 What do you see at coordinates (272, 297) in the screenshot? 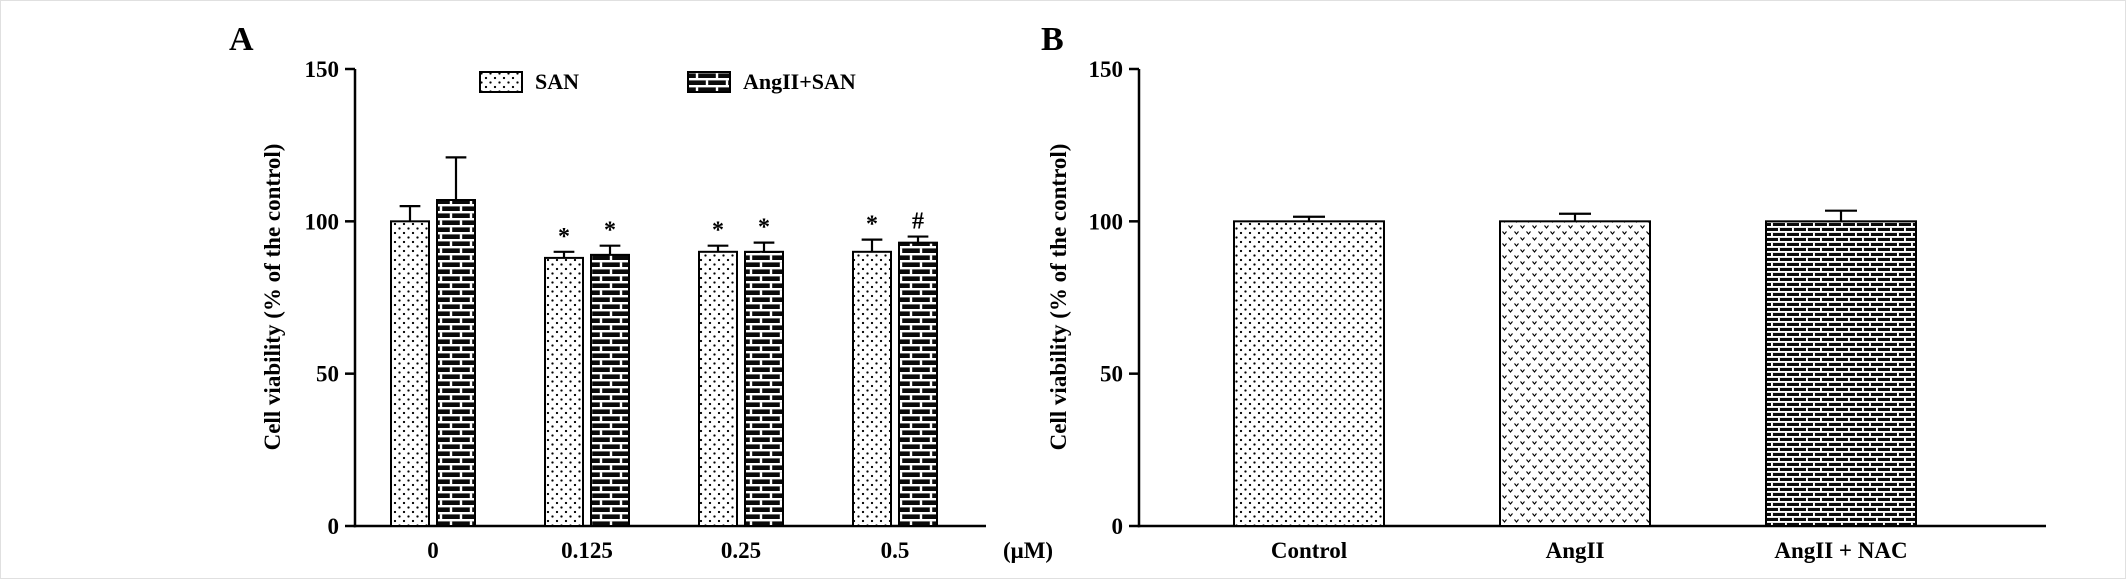
I see `panel-a-y-axis-title: Cell viability (% of the control)` at bounding box center [272, 297].